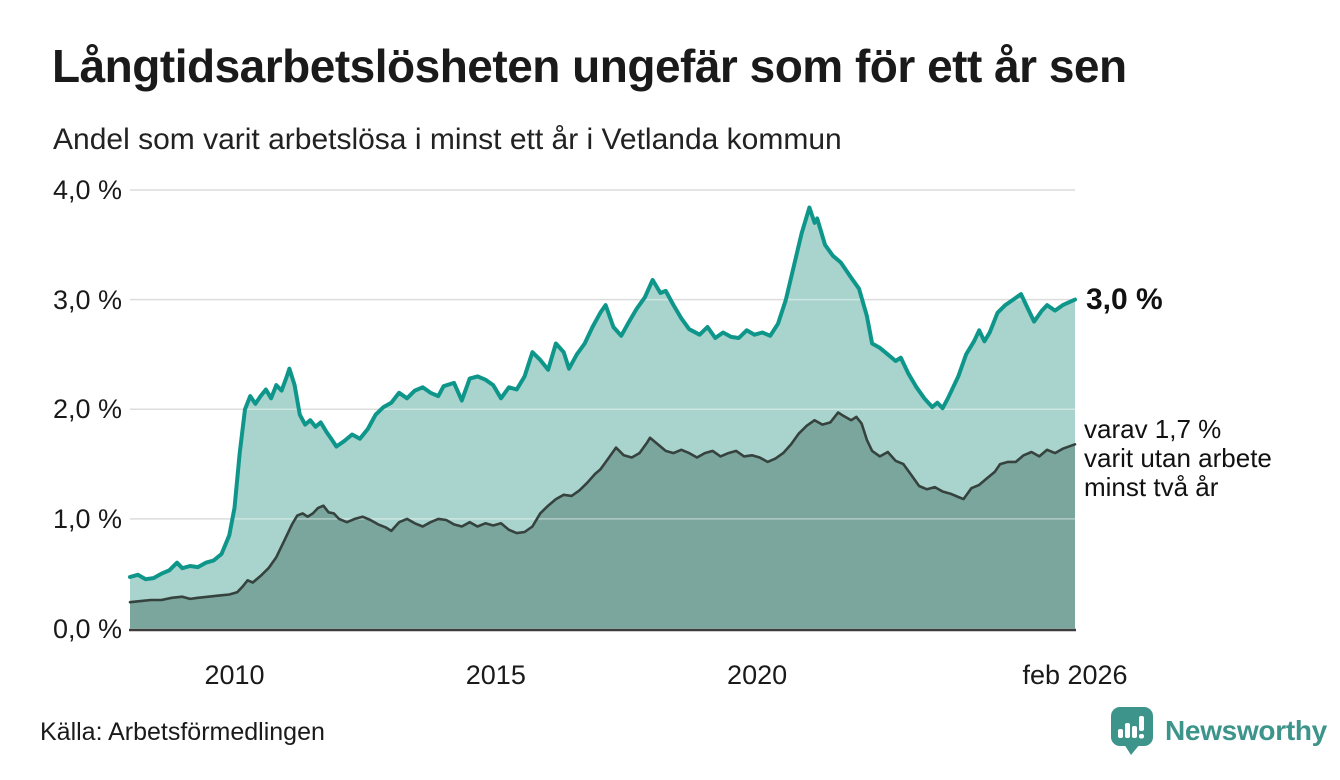 This screenshot has width=1340, height=780. Describe the element at coordinates (87, 409) in the screenshot. I see `y-tick-label: 2,0 %` at that location.